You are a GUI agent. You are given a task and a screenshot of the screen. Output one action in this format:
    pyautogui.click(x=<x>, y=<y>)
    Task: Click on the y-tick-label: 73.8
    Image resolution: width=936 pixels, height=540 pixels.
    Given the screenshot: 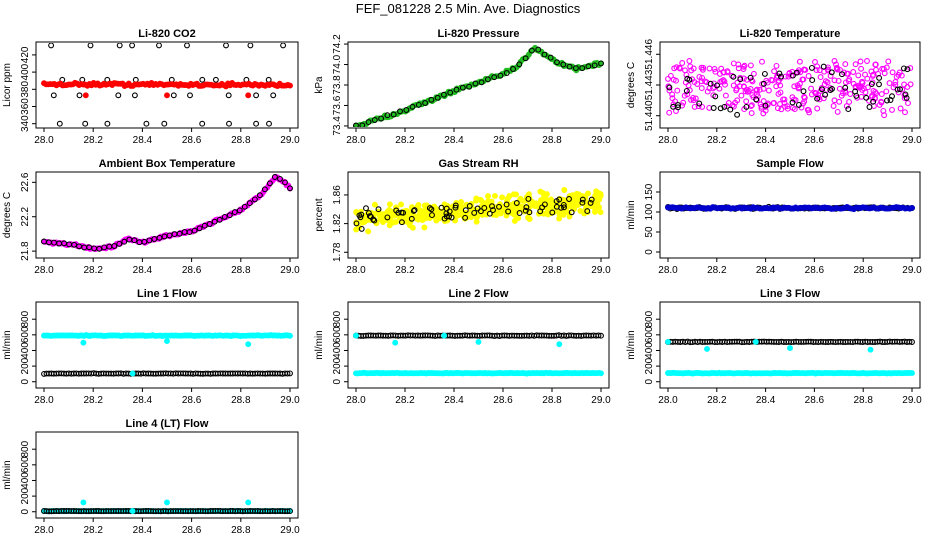 What is the action you would take?
    pyautogui.click(x=337, y=85)
    